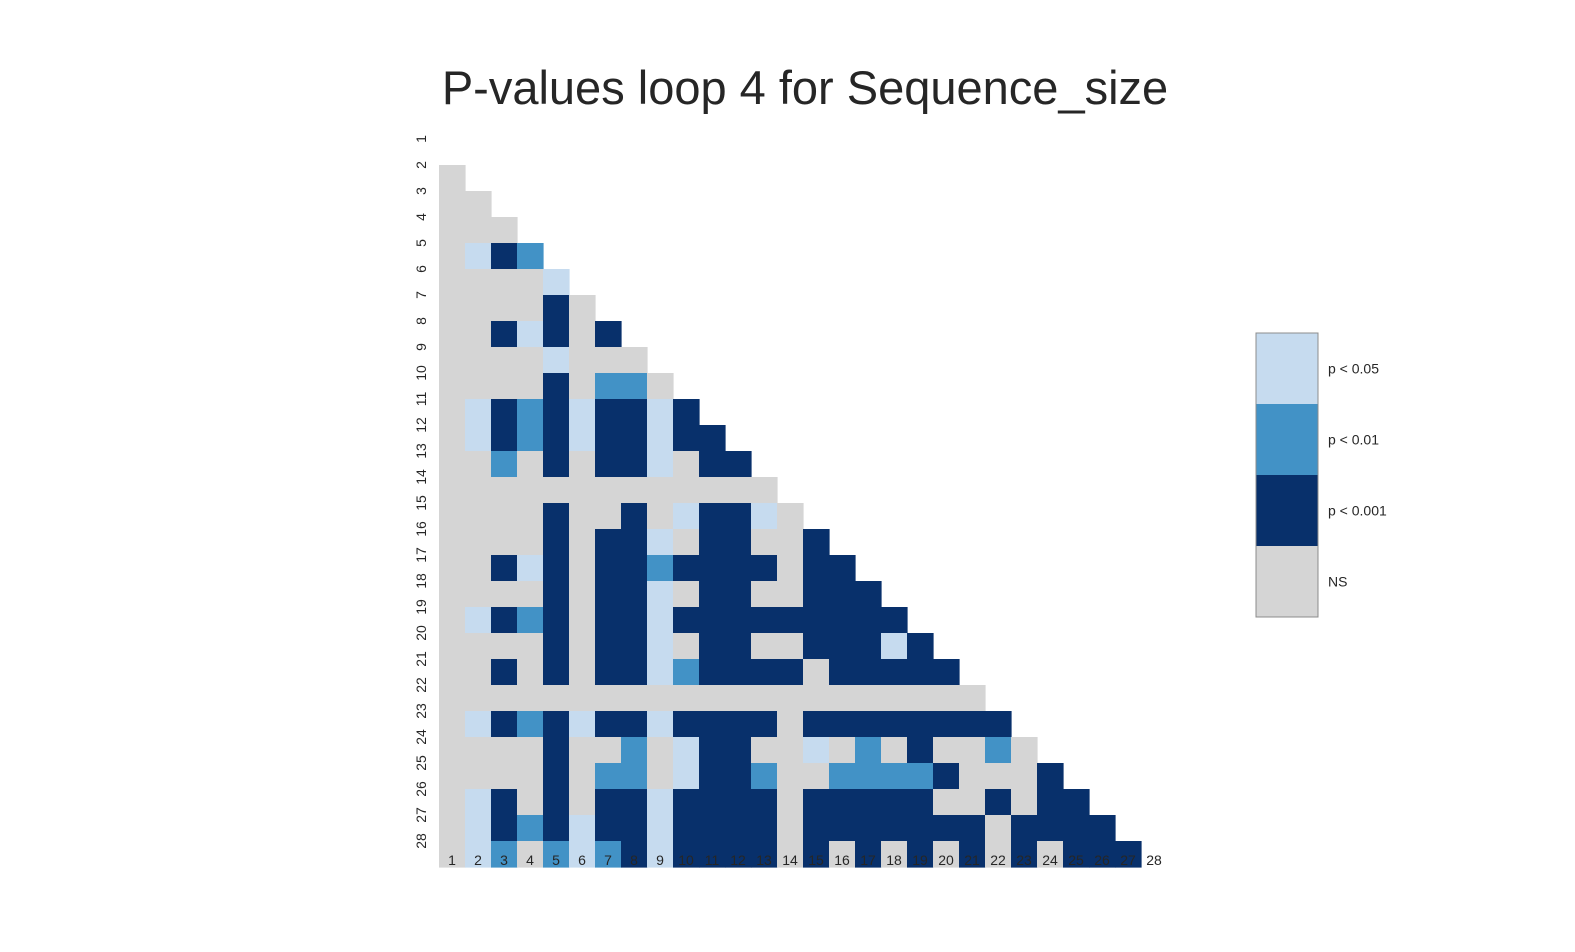  Describe the element at coordinates (920, 860) in the screenshot. I see `x-tick-label: 19` at that location.